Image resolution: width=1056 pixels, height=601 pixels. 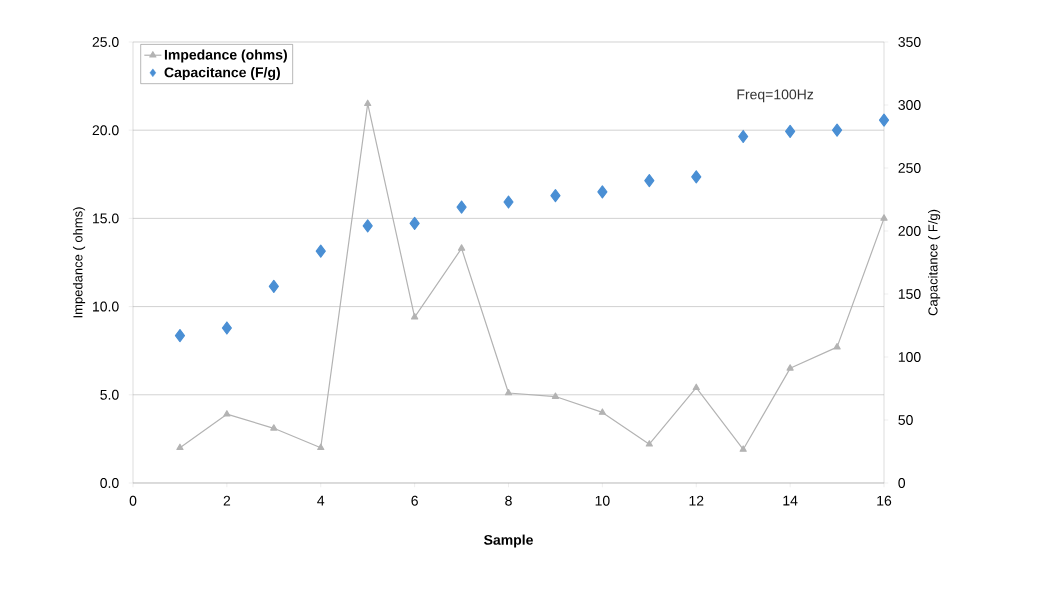 What do you see at coordinates (602, 500) in the screenshot?
I see `x-tick-label: 10` at bounding box center [602, 500].